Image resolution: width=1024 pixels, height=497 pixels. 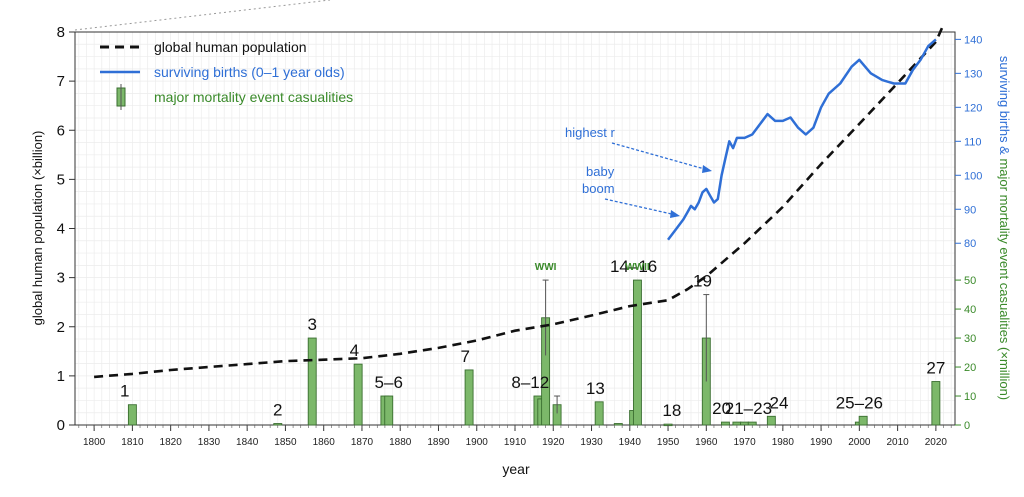 What do you see at coordinates (438, 442) in the screenshot?
I see `x-tick-label: 1890` at bounding box center [438, 442].